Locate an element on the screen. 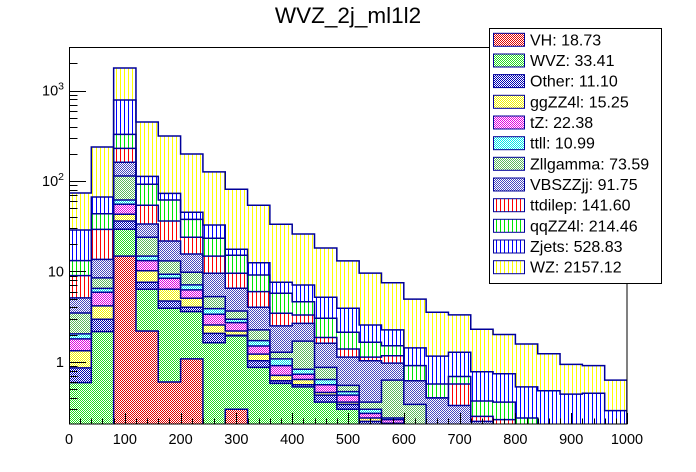 The width and height of the screenshot is (696, 472). legend-entry-wz: WZ: 2157.12 is located at coordinates (557, 268).